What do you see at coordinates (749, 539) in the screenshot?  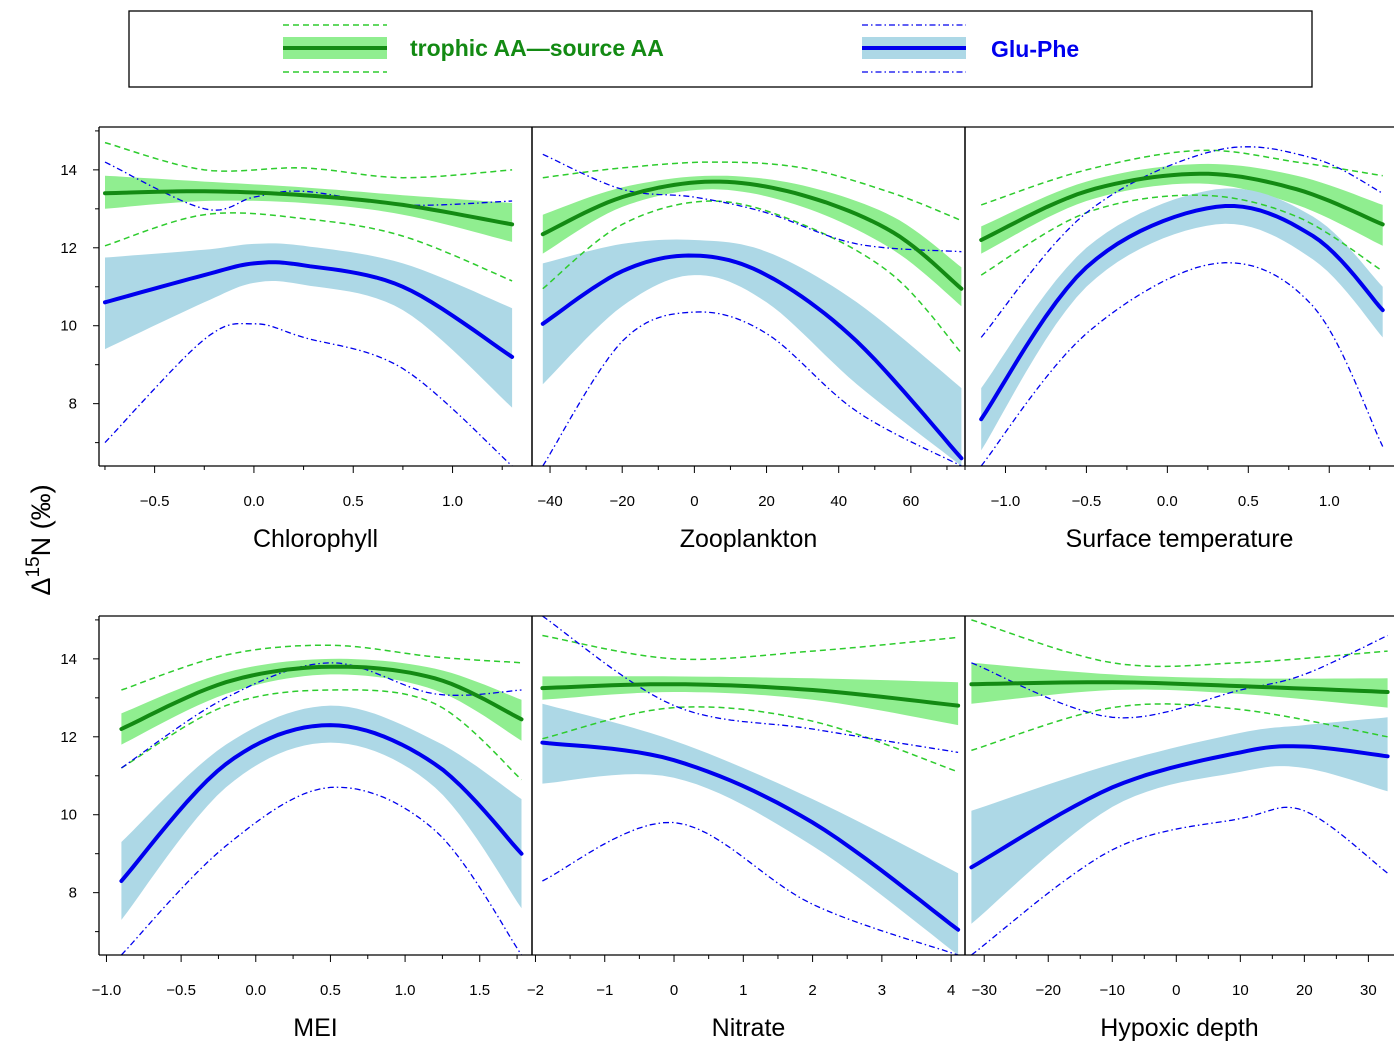 I see `x-axis-label: Zooplankton` at bounding box center [749, 539].